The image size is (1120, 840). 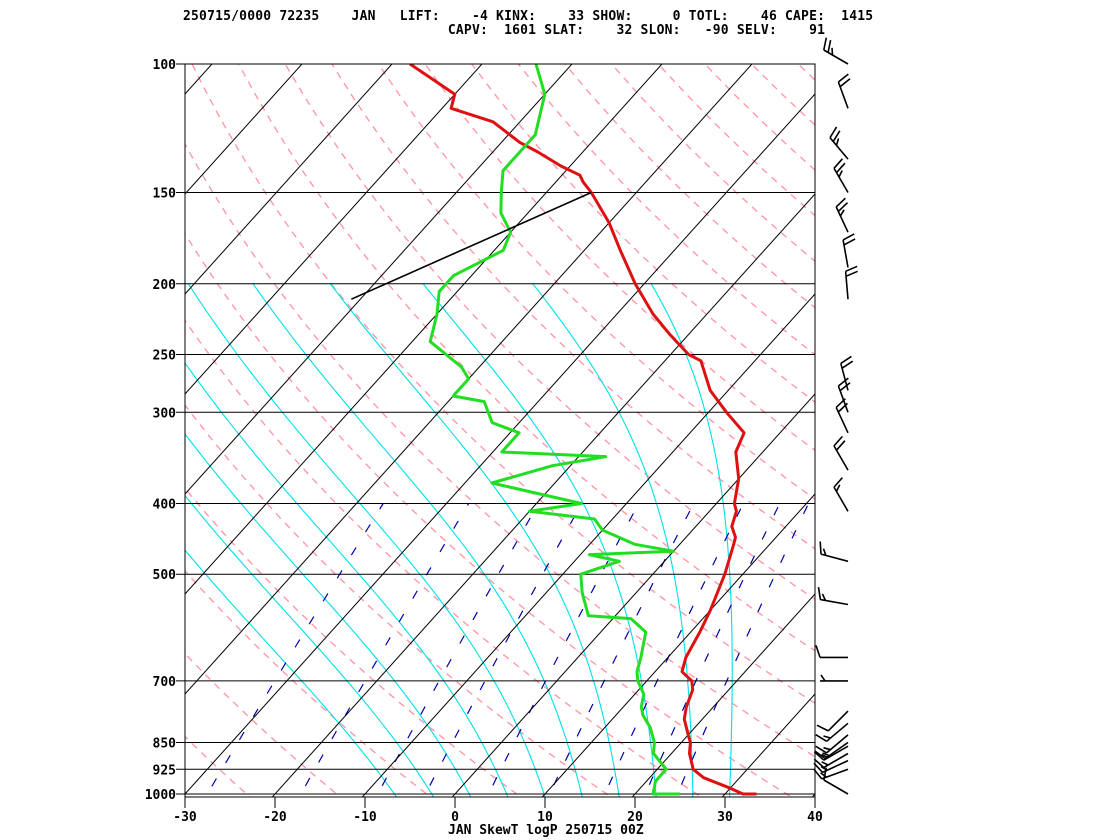 What do you see at coordinates (164, 770) in the screenshot?
I see `pressure-tick-label: 925` at bounding box center [164, 770].